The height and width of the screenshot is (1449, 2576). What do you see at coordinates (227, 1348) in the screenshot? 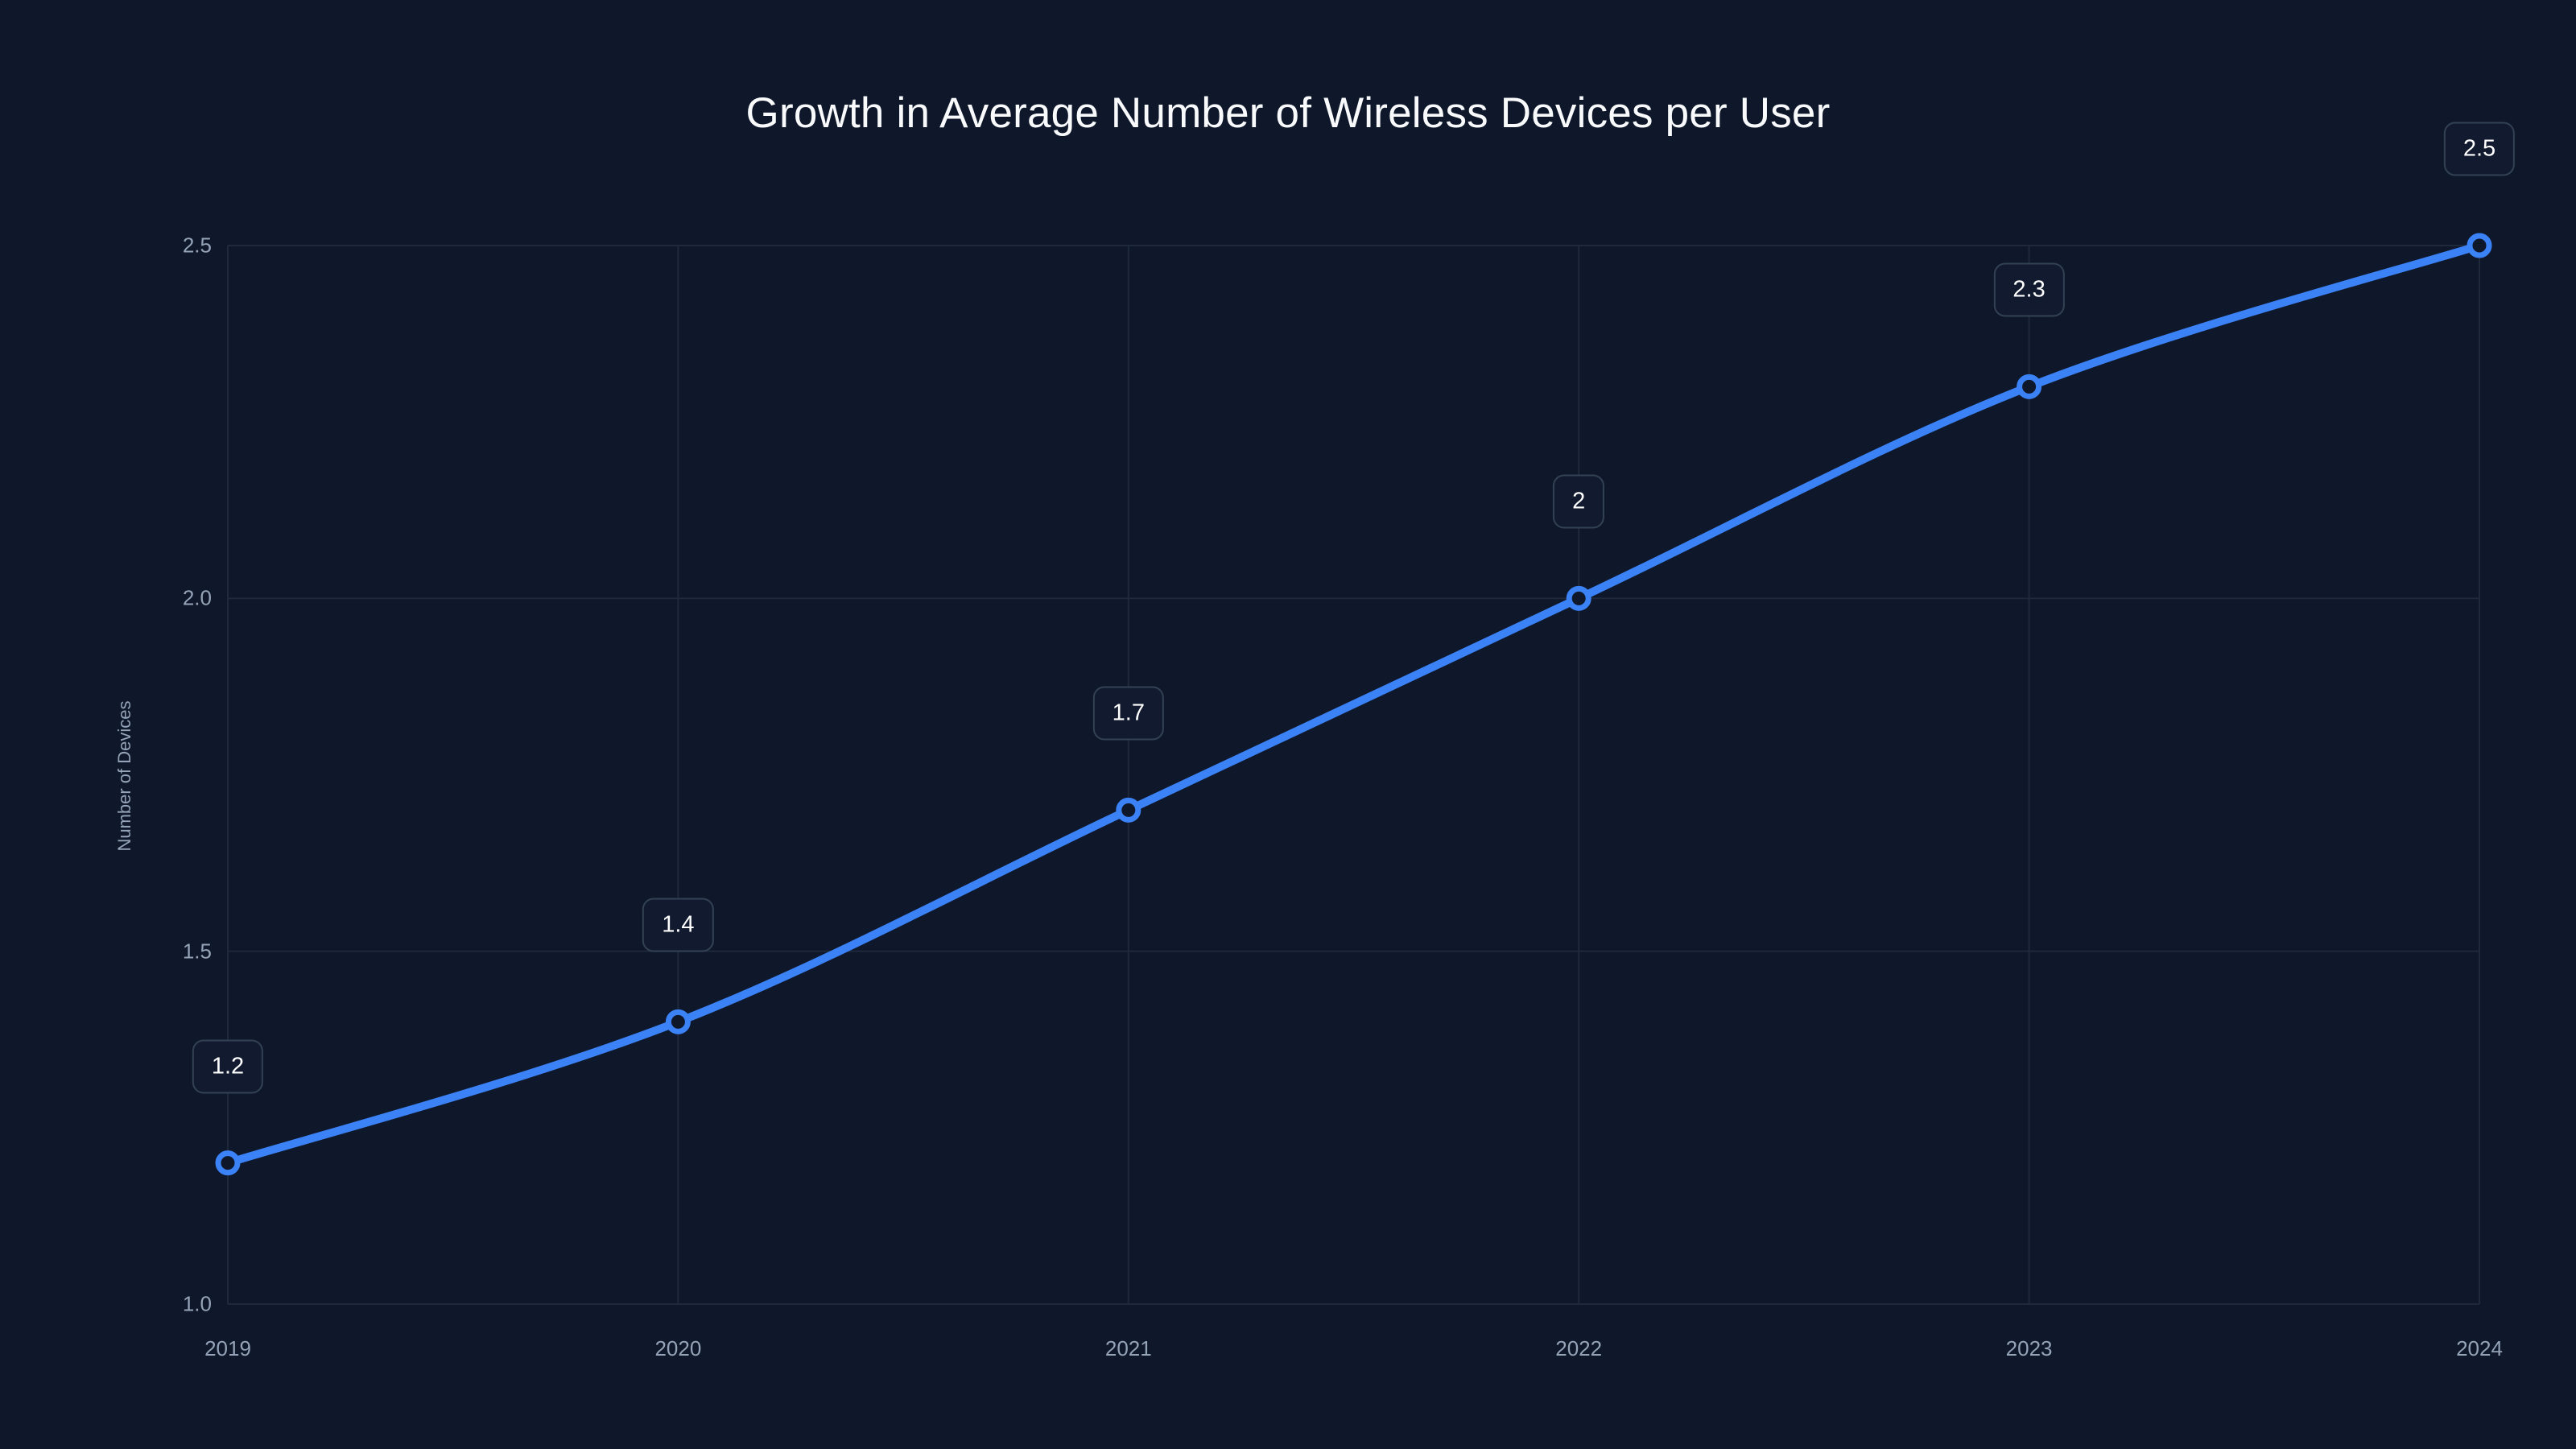
I see `x-axis-tick-label: 2019` at bounding box center [227, 1348].